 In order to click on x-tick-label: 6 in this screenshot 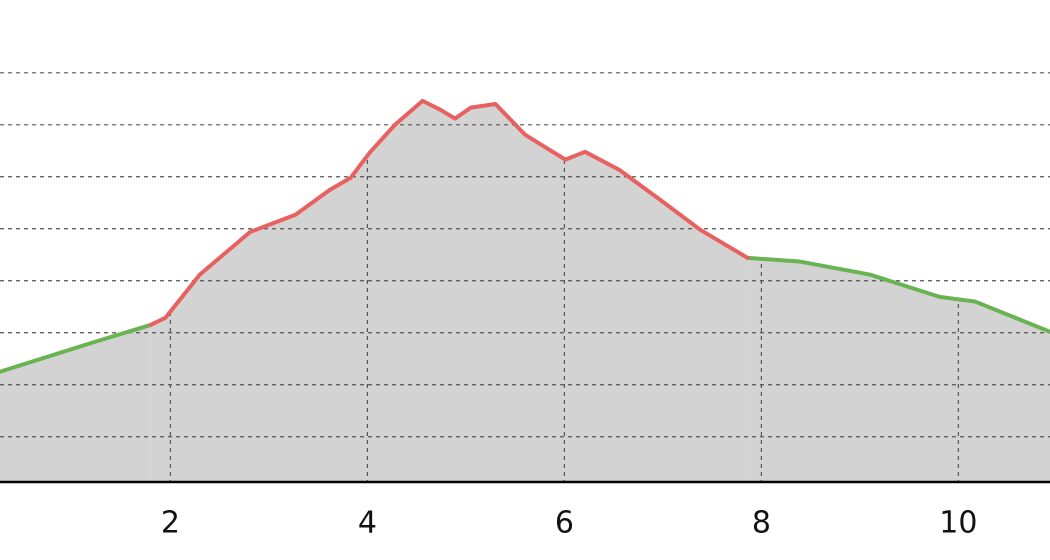, I will do `click(564, 523)`.